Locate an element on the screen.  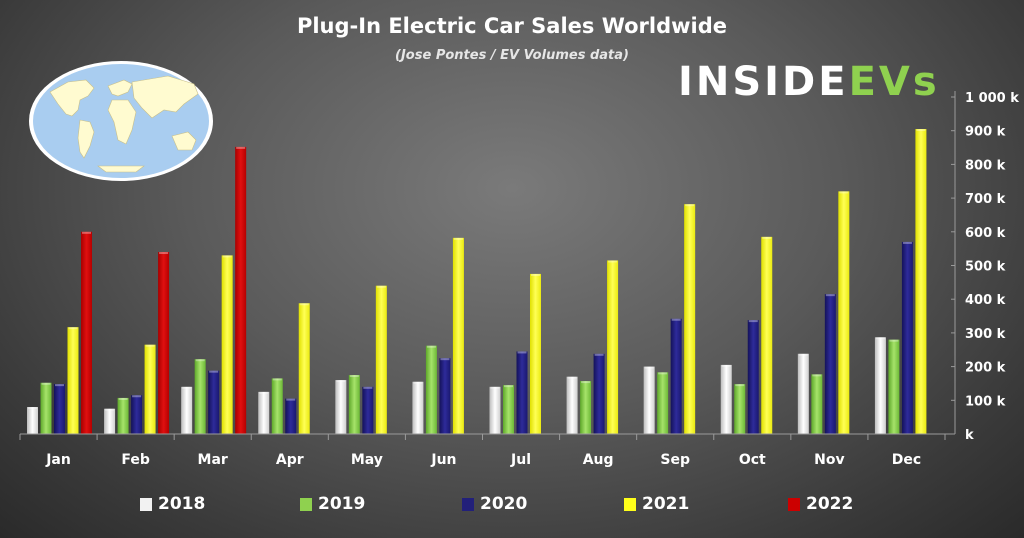
bar-2021-nov is located at coordinates (844, 312).